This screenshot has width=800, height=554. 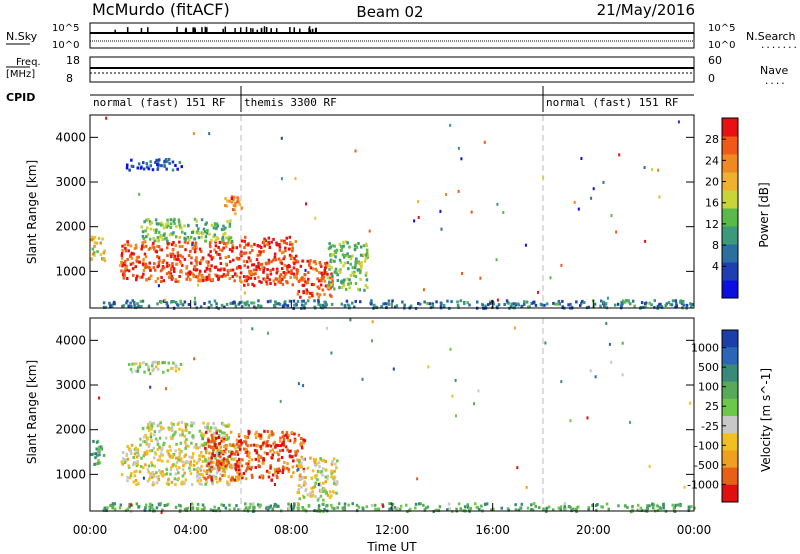 I want to click on y-tick-label: 2000, so click(x=70, y=430).